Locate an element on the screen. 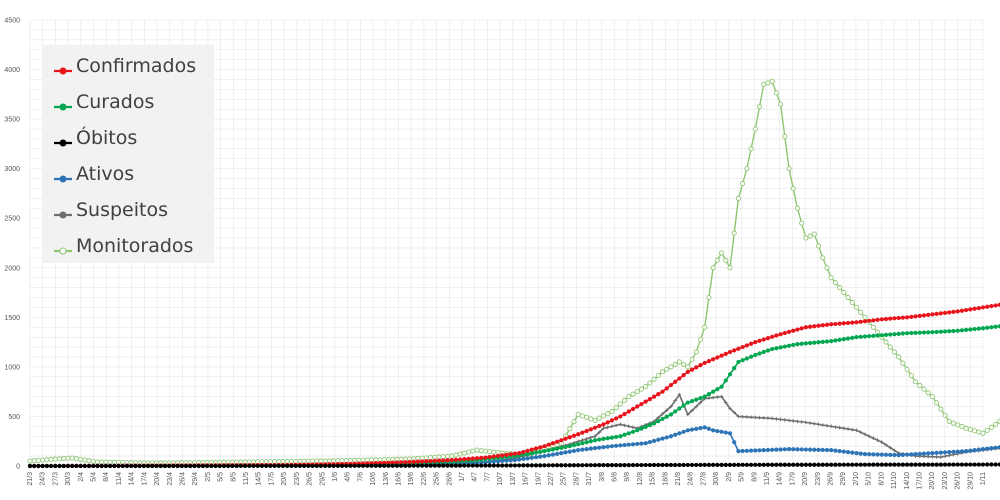 The image size is (1000, 500). legend-item-suspeitos: Suspeitos is located at coordinates (111, 210).